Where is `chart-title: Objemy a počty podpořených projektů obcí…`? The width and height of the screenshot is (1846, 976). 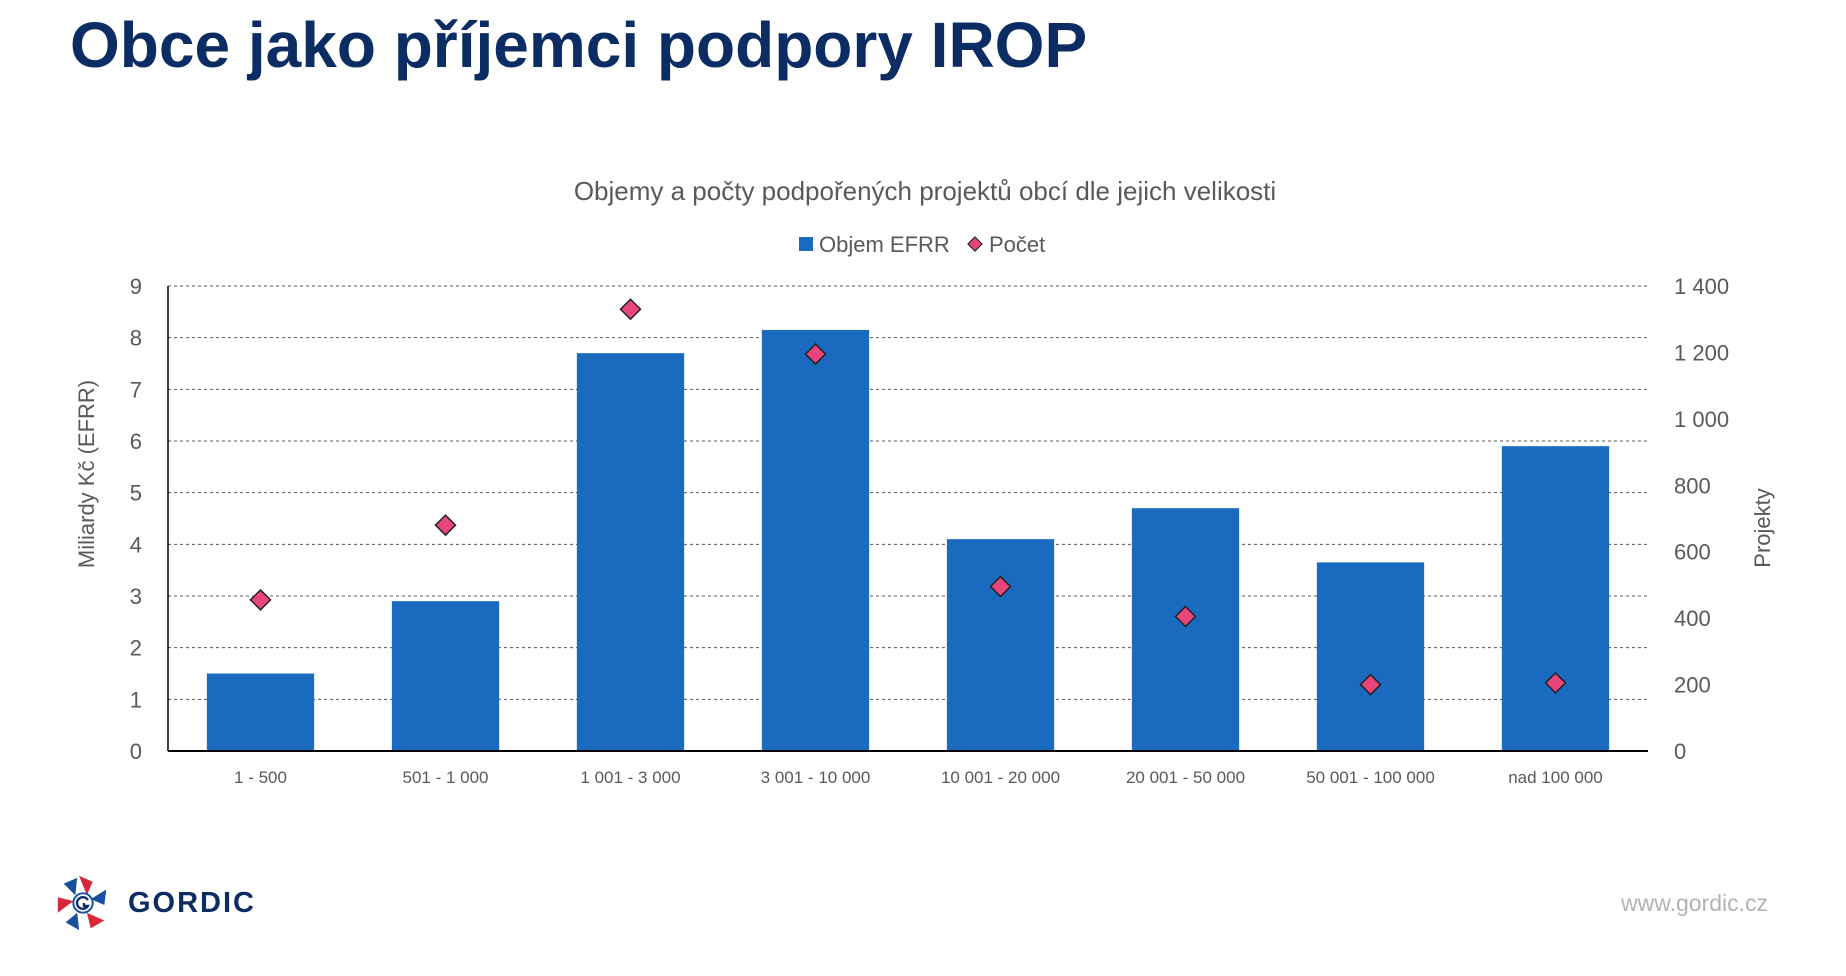
chart-title: Objemy a počty podpořených projektů obcí… is located at coordinates (925, 191).